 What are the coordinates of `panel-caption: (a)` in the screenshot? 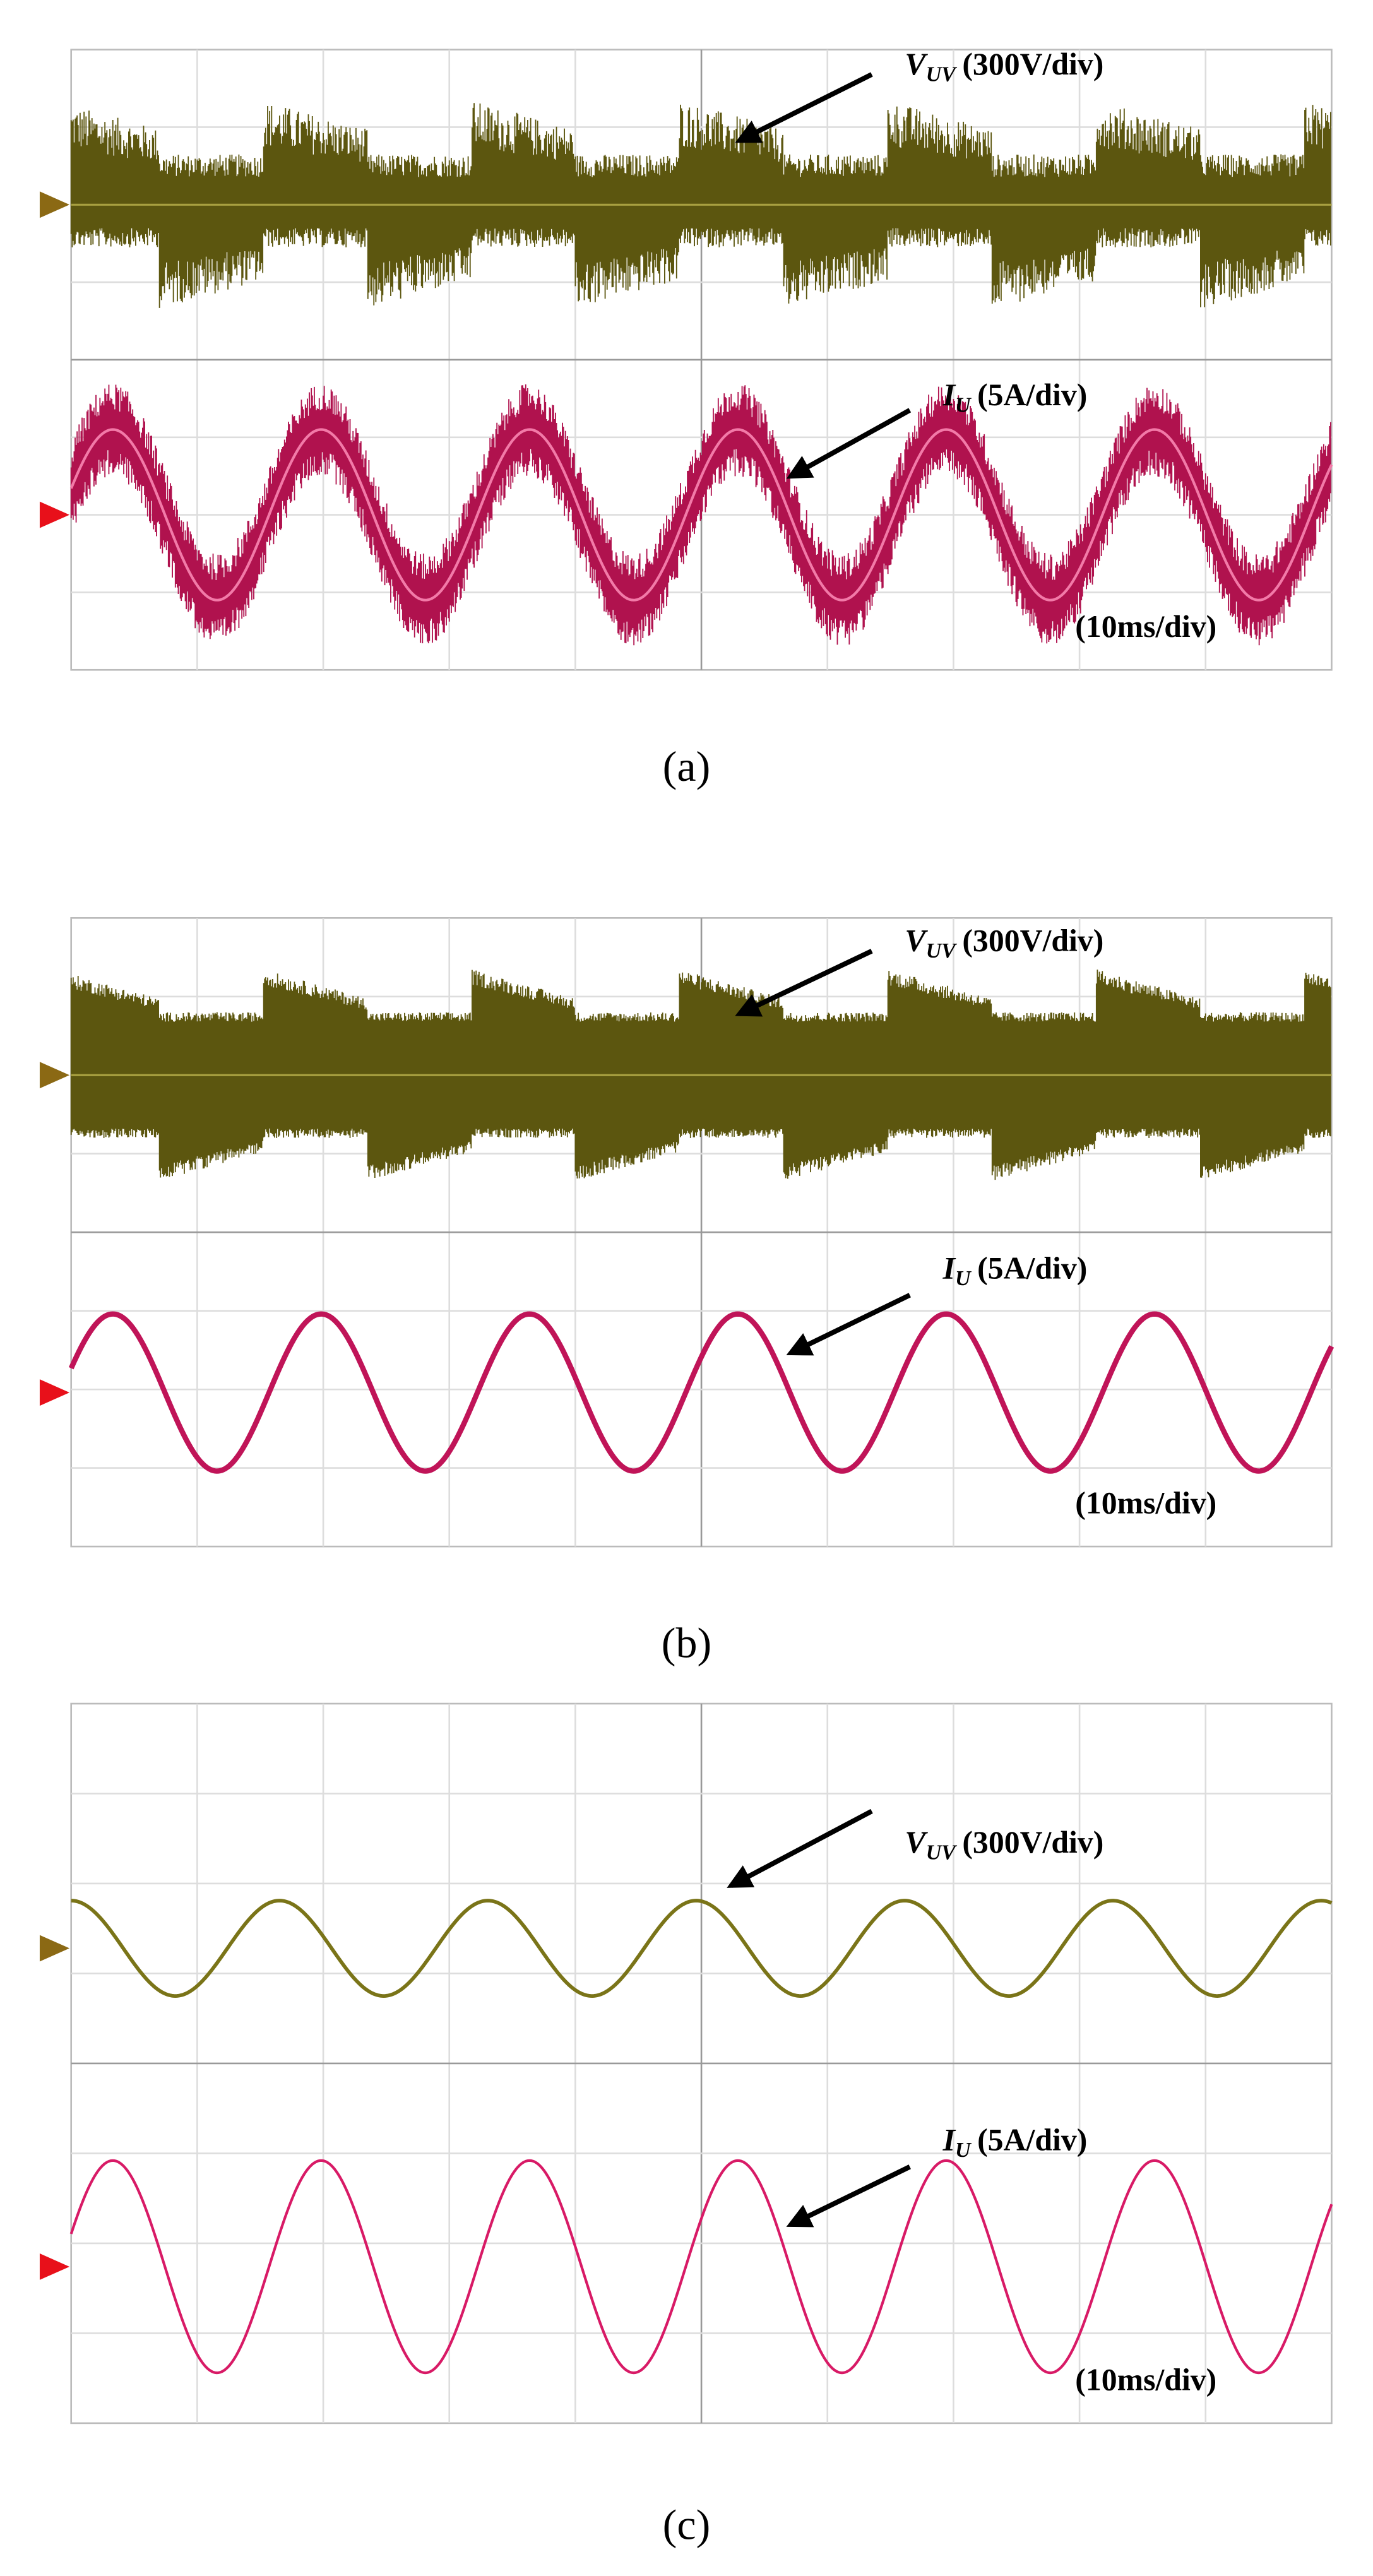 It's located at (687, 766).